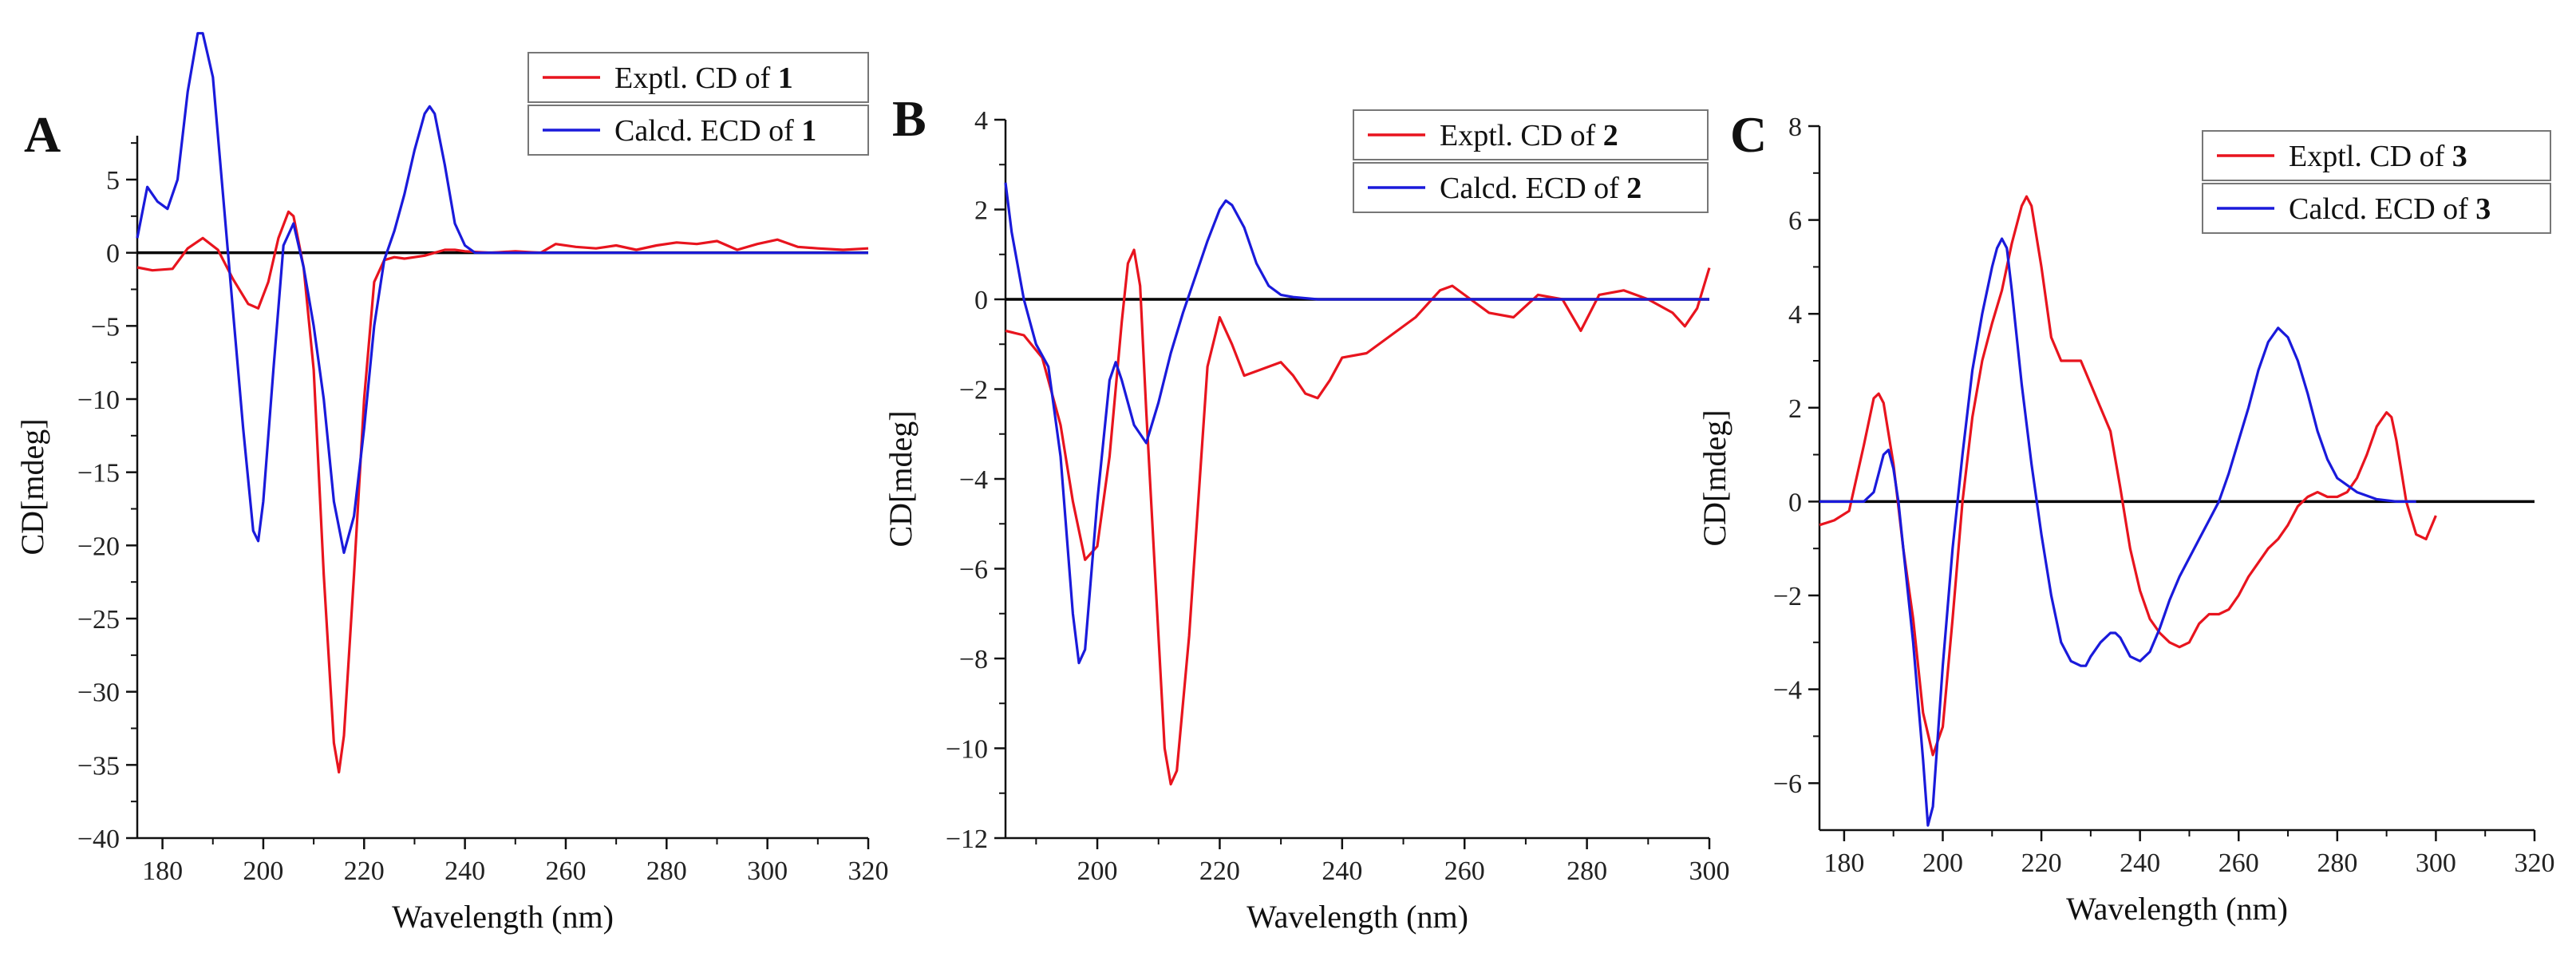  I want to click on y-tick-label: −25, so click(98, 620).